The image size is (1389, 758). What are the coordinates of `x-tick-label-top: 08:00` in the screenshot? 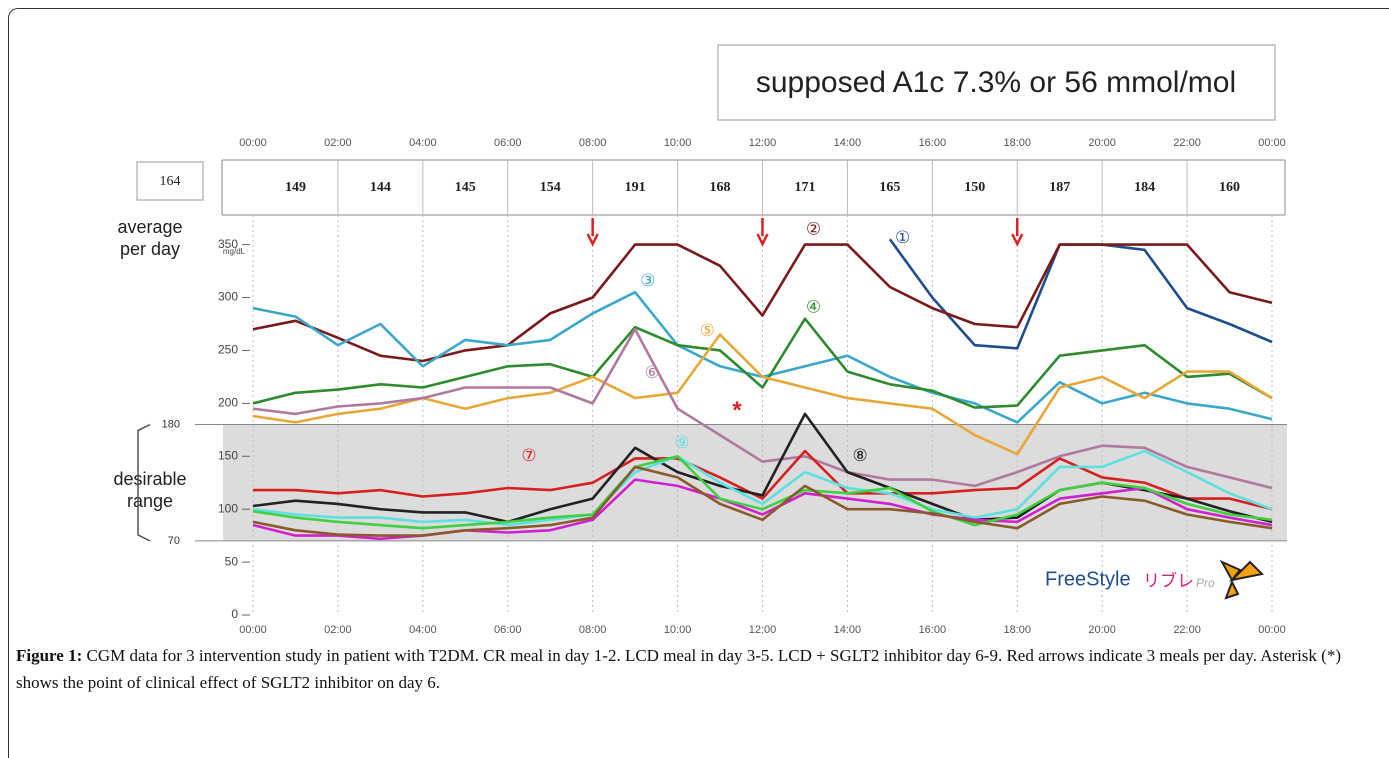 It's located at (593, 143).